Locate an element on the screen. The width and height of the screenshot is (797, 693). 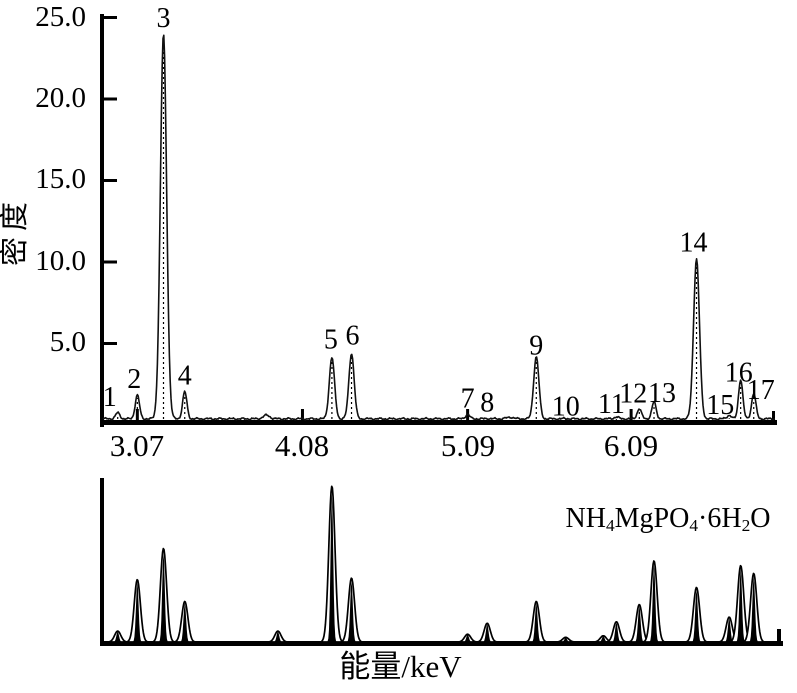
peak-number-label: 15 is located at coordinates (720, 405).